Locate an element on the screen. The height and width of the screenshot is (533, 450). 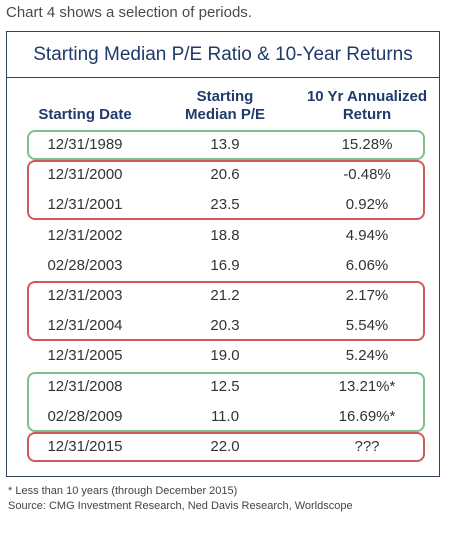
cell-starting-date: 12/31/2015 is located at coordinates (85, 446).